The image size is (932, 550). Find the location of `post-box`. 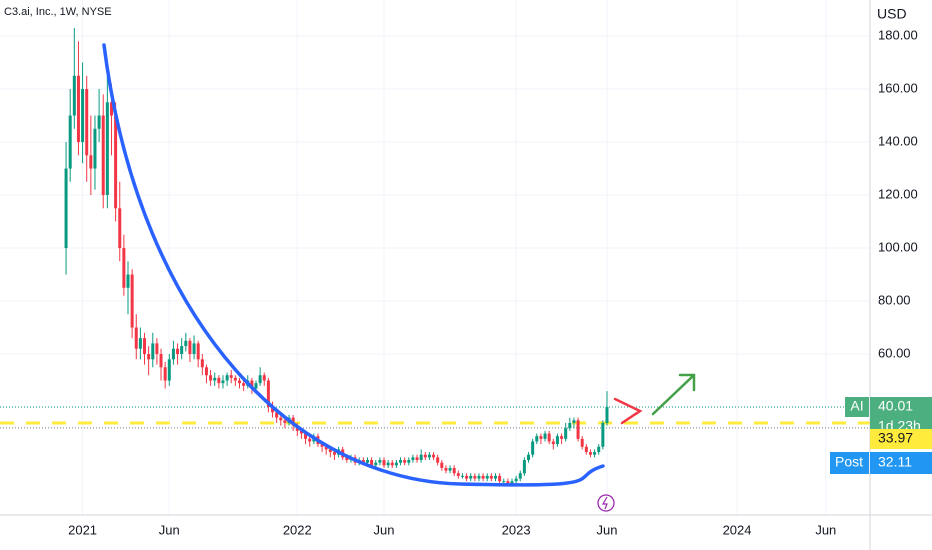

post-box is located at coordinates (849, 462).